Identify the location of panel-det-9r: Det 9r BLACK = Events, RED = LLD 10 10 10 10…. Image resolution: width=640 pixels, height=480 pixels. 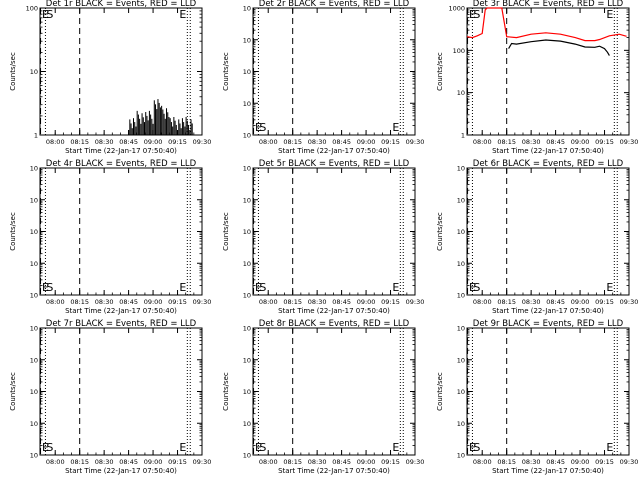
(537, 397).